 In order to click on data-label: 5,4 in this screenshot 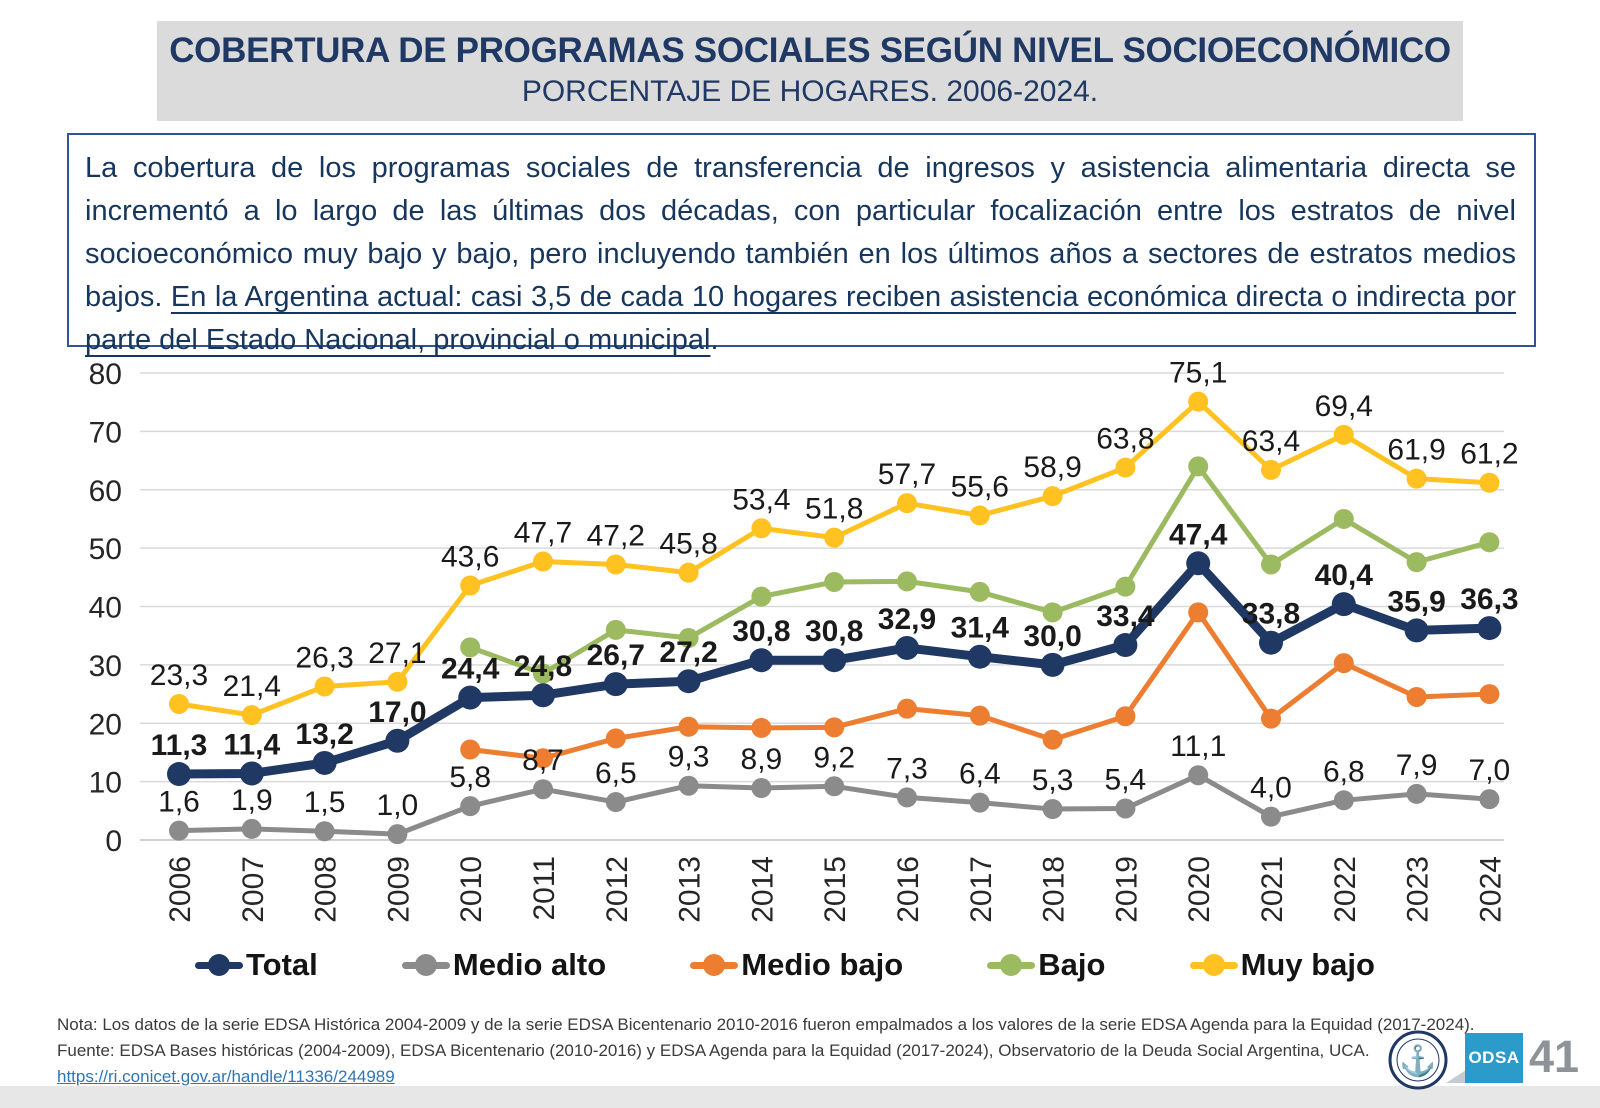, I will do `click(1126, 779)`.